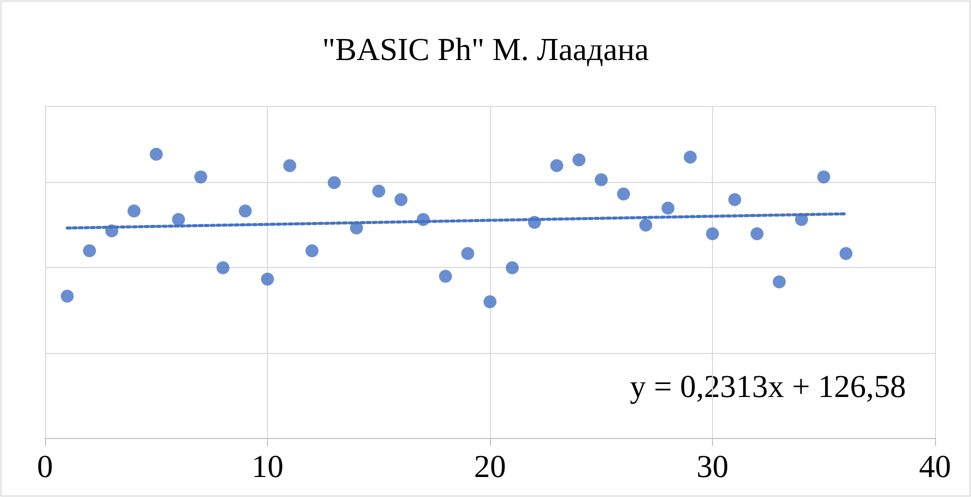 The height and width of the screenshot is (497, 971). Describe the element at coordinates (268, 466) in the screenshot. I see `x-tick-label: 10` at that location.